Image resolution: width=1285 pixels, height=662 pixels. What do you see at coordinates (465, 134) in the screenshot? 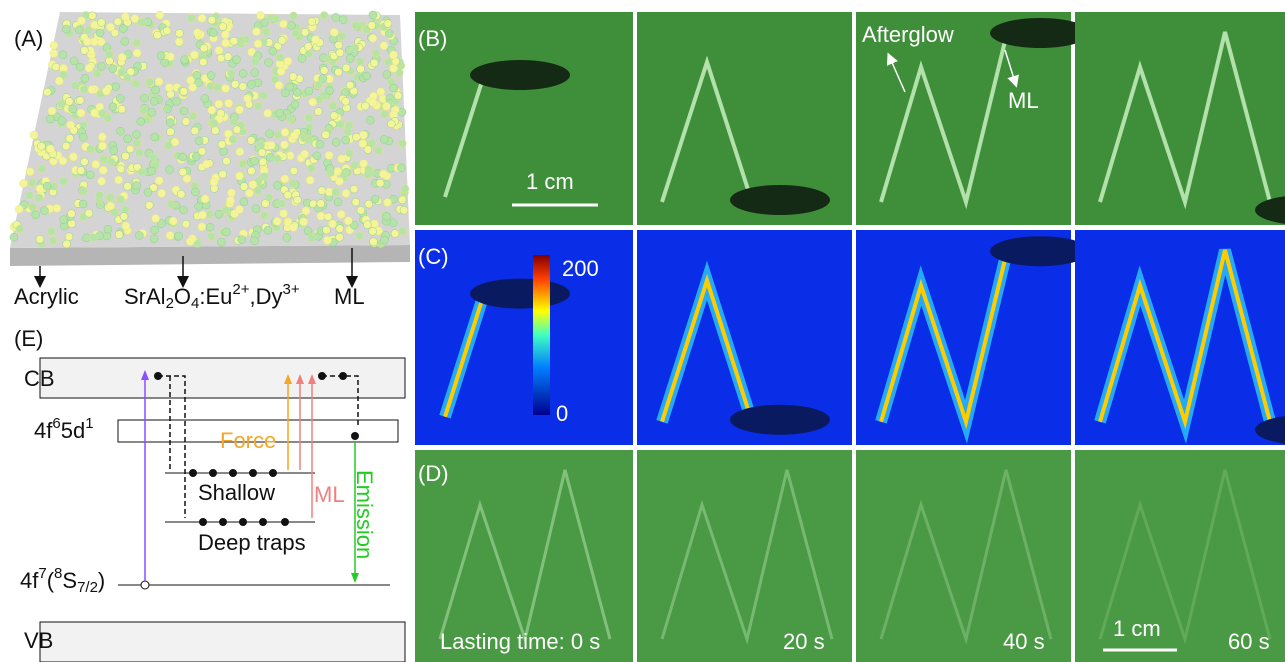
I see `glow-trace` at bounding box center [465, 134].